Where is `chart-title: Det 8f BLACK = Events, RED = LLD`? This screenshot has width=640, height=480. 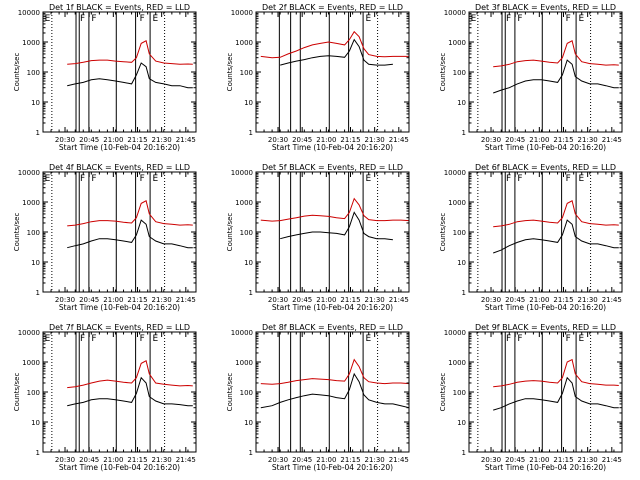
chart-title: Det 8f BLACK = Events, RED = LLD is located at coordinates (332, 327).